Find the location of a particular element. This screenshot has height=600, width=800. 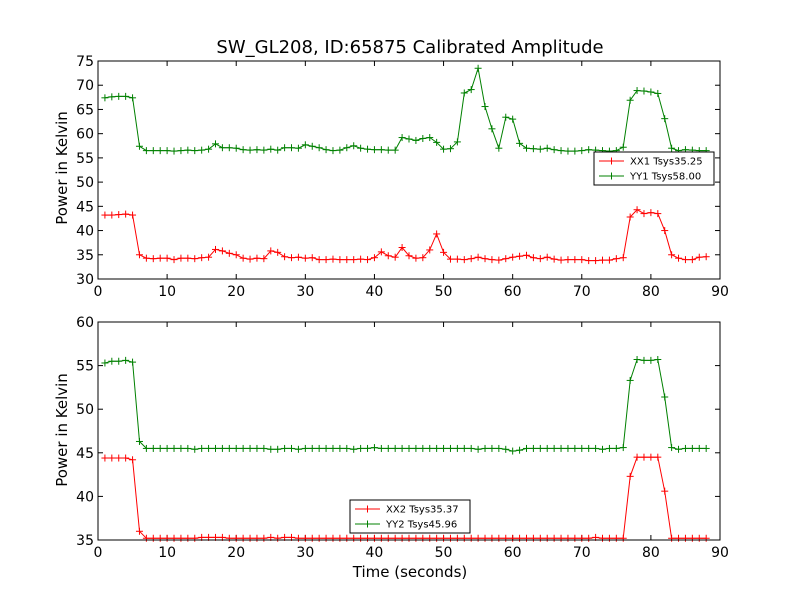

bottom-y-tick-label: 60 is located at coordinates (85, 323).